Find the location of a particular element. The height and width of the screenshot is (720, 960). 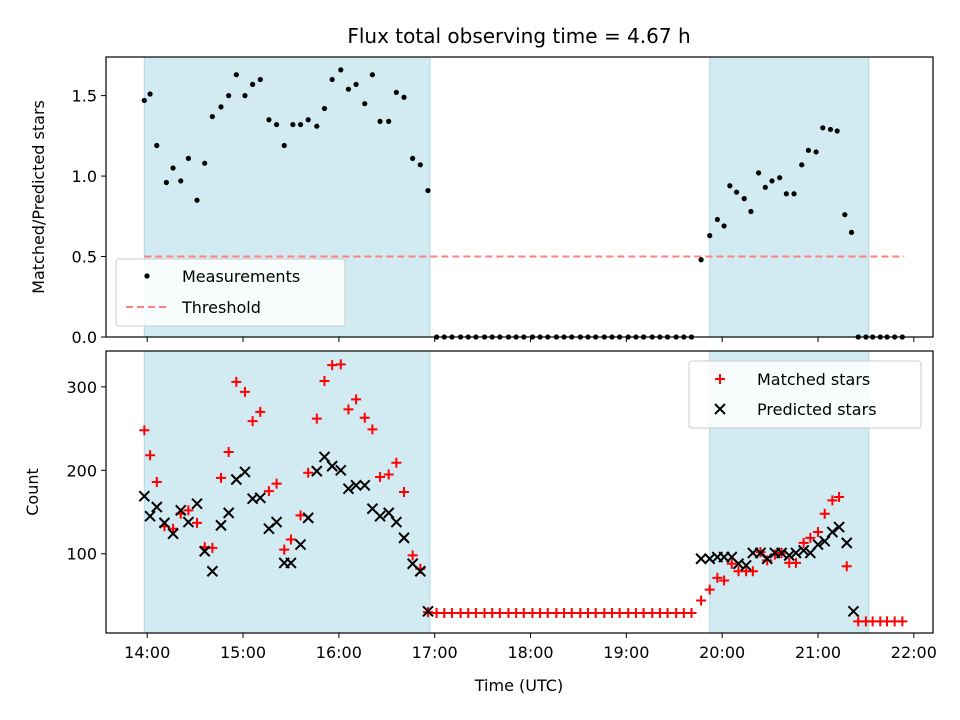

x-tick-label: 17:00 is located at coordinates (435, 652).